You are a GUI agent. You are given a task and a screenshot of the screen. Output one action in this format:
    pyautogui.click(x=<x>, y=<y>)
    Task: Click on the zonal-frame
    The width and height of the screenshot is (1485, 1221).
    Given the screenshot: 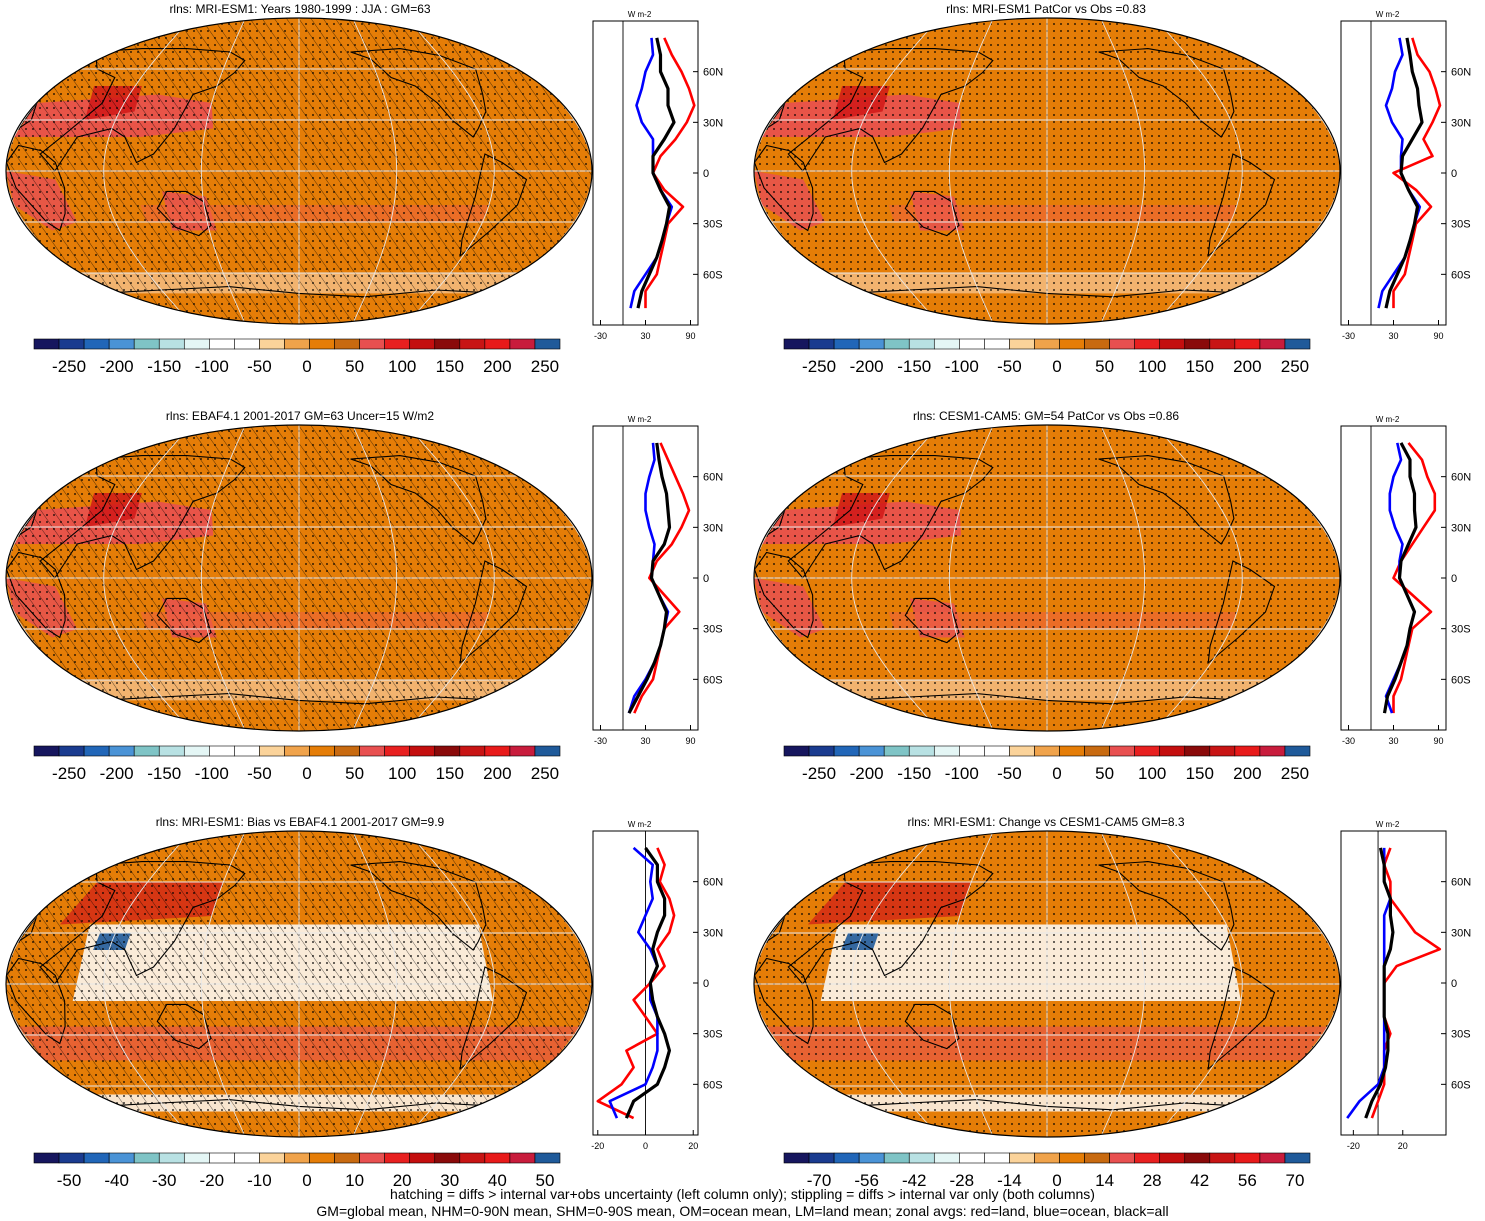 What is the action you would take?
    pyautogui.click(x=1393, y=983)
    